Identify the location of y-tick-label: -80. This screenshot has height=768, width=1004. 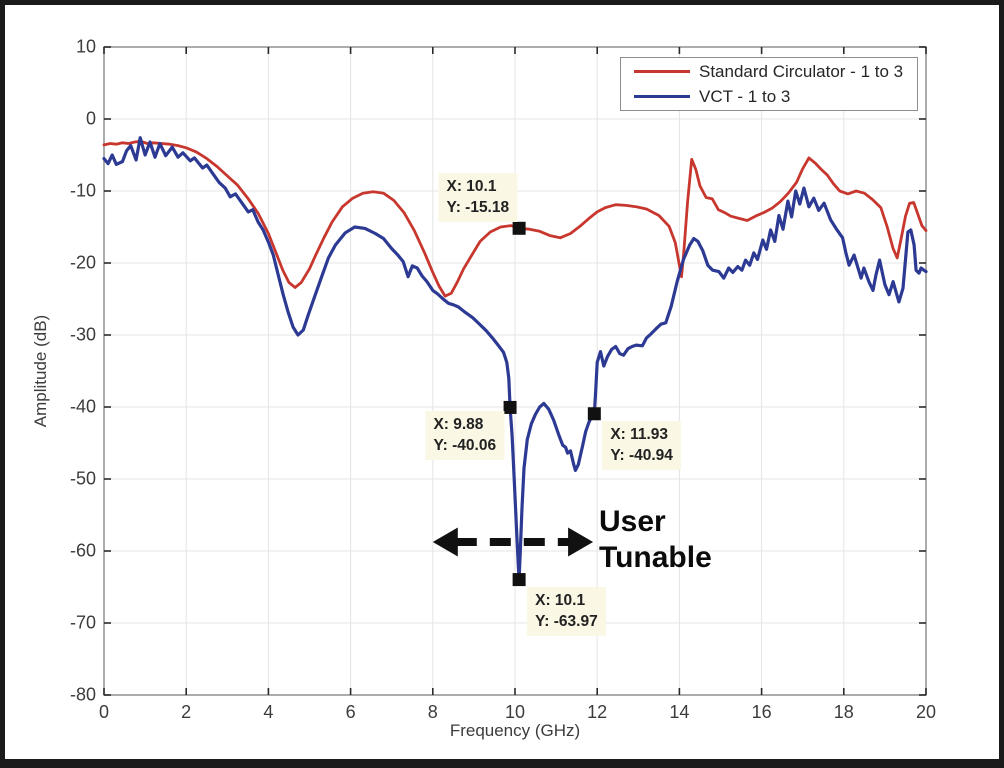
(82, 694).